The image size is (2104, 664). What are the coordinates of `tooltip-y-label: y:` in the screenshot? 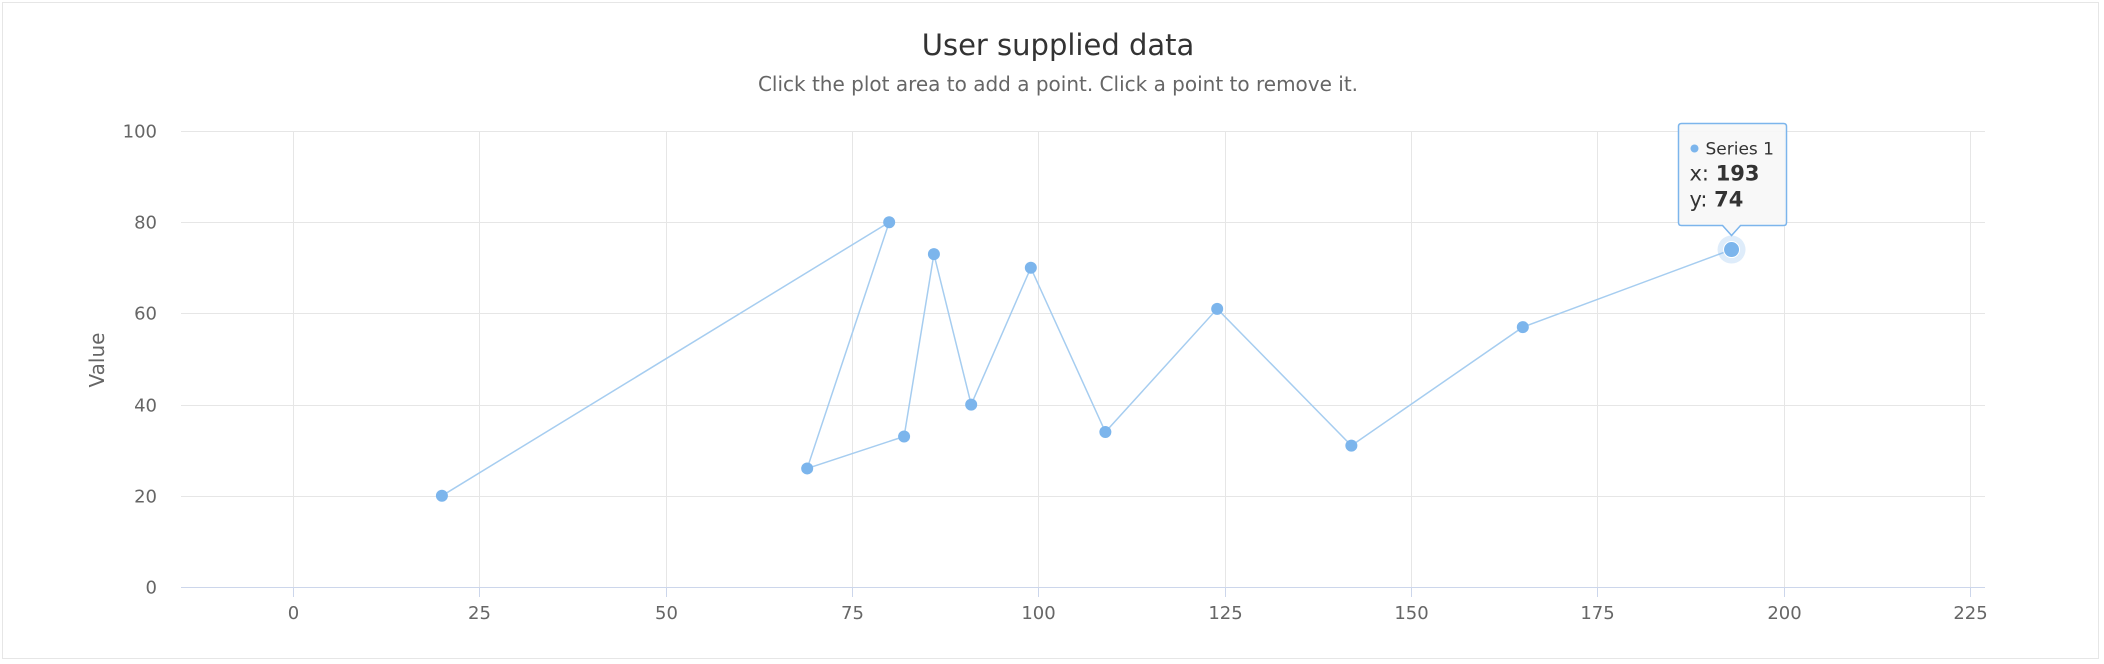 It's located at (1702, 200).